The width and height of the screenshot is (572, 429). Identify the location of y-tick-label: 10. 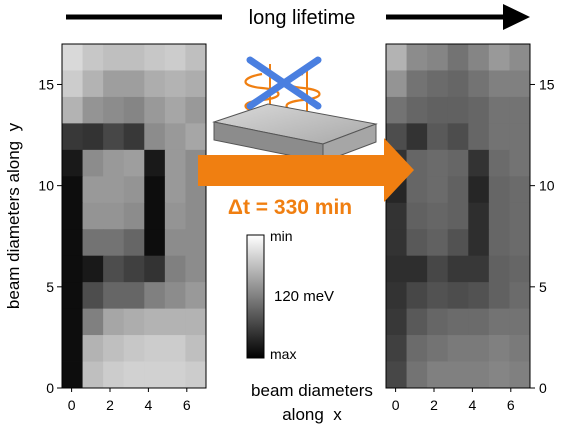
(547, 186).